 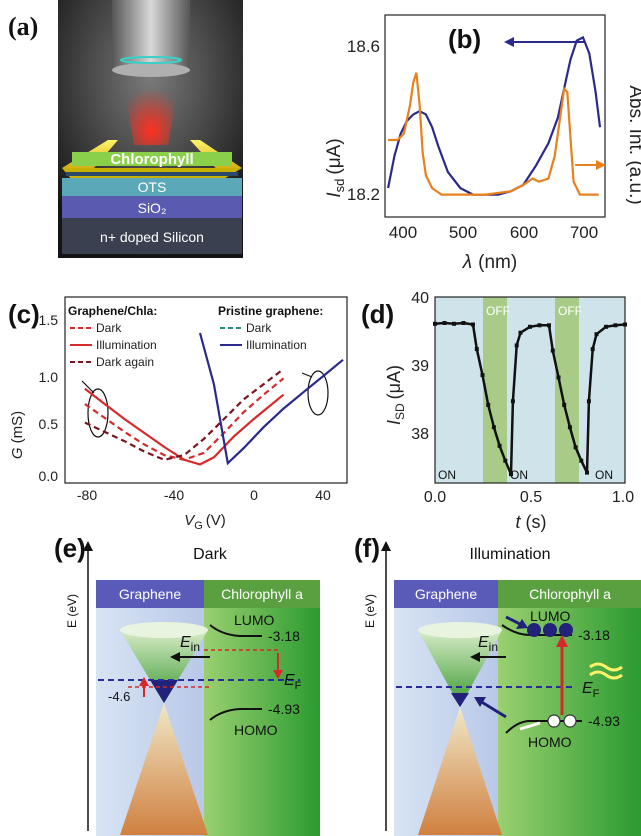 I want to click on b-xlabel-unit: (nm), so click(x=497, y=262).